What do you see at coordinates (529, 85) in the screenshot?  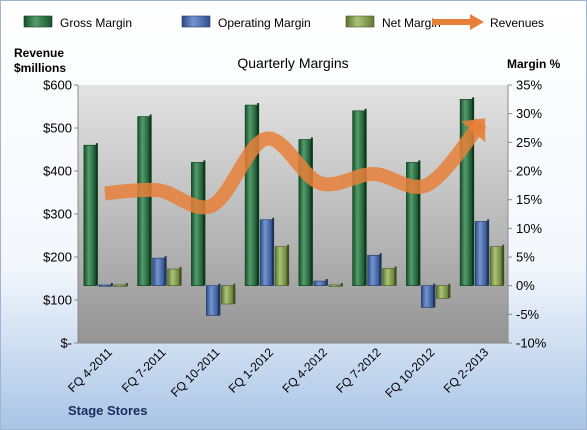 I see `right-axis-tick-label: 35%` at bounding box center [529, 85].